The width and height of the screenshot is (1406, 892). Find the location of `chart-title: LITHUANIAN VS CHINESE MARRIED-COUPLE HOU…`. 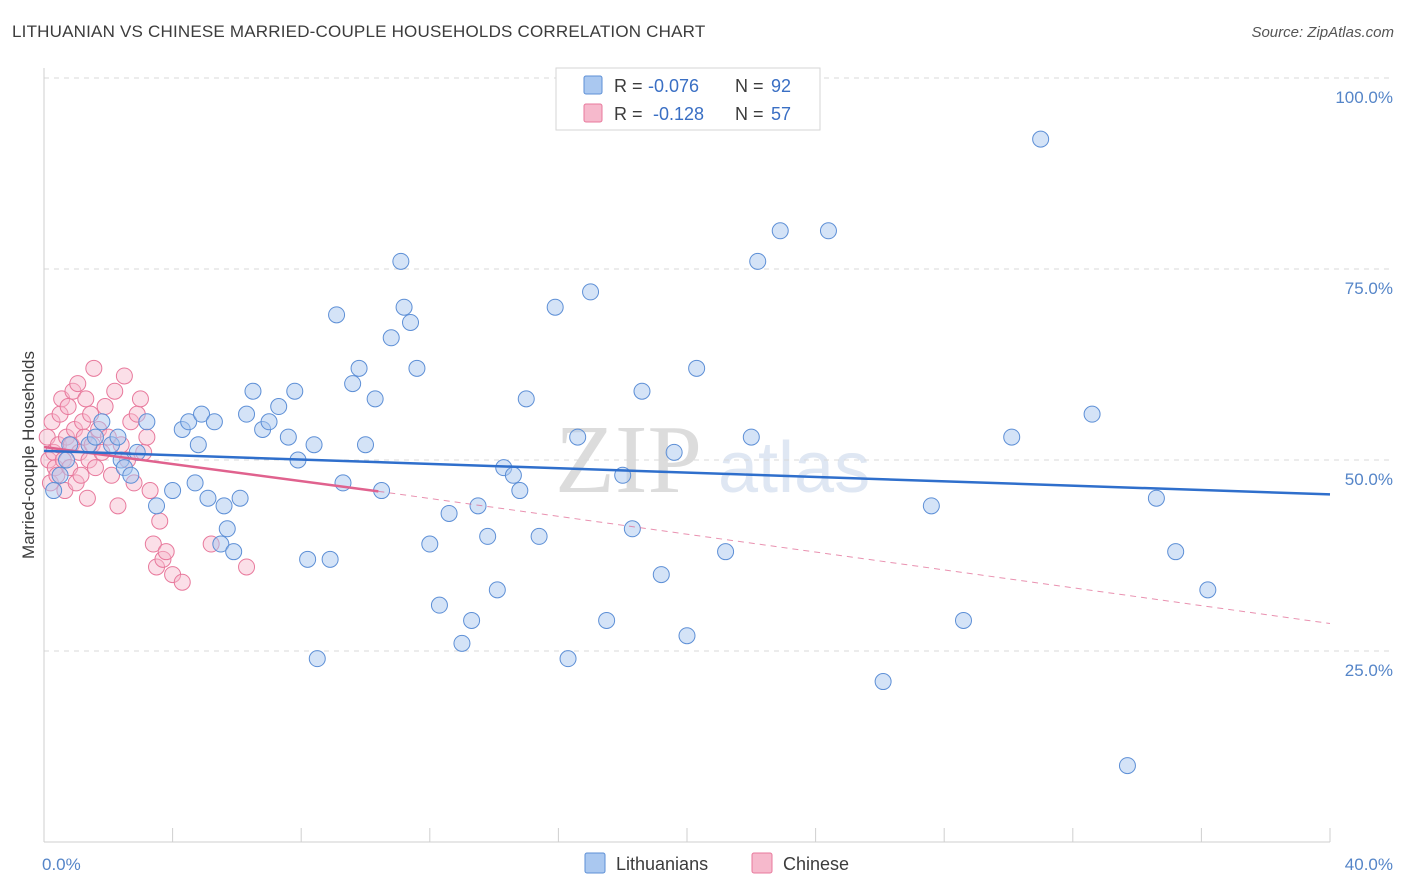

chart-title: LITHUANIAN VS CHINESE MARRIED-COUPLE HOU… is located at coordinates (359, 31).